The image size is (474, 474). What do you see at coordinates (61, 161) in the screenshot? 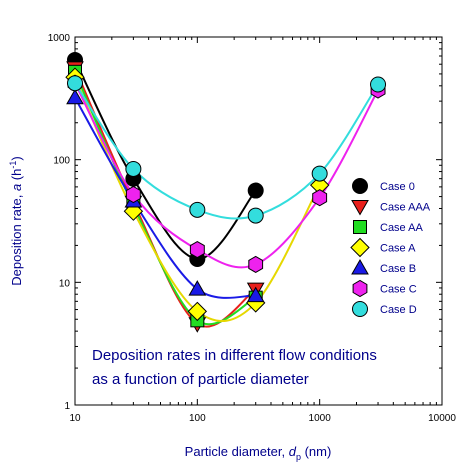
I see `y-tick-label: 100` at bounding box center [61, 161].